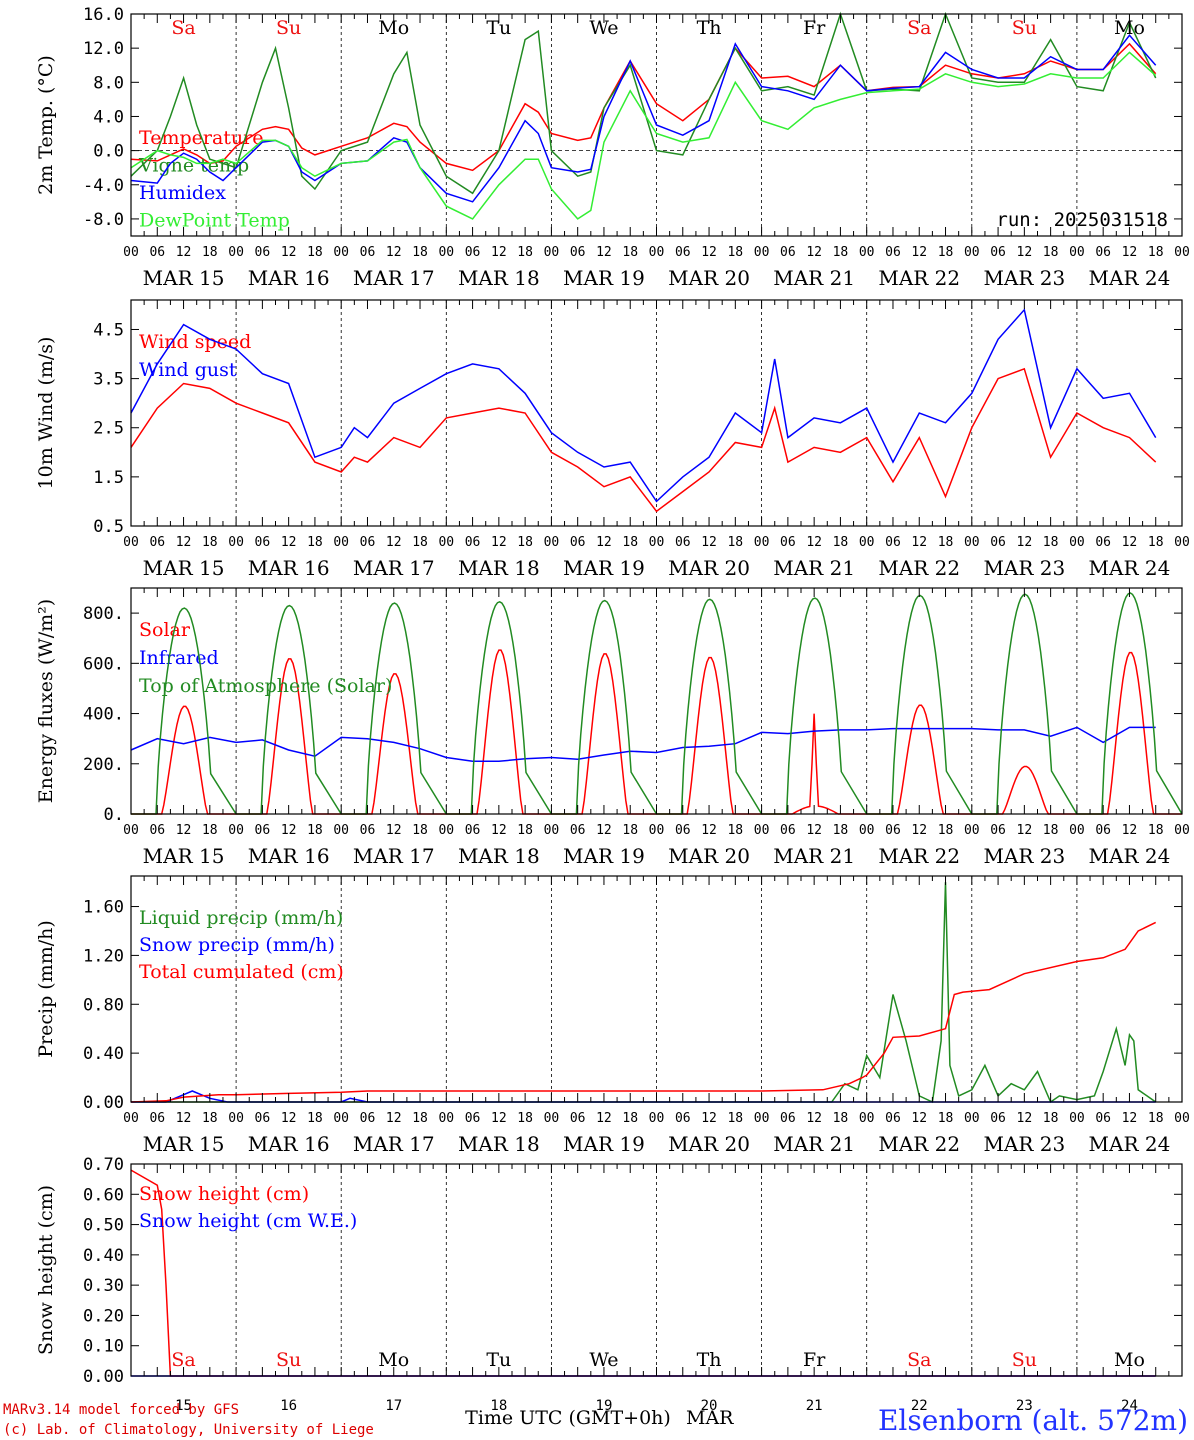  I want to click on y-tick-label: 200., so click(103, 765).